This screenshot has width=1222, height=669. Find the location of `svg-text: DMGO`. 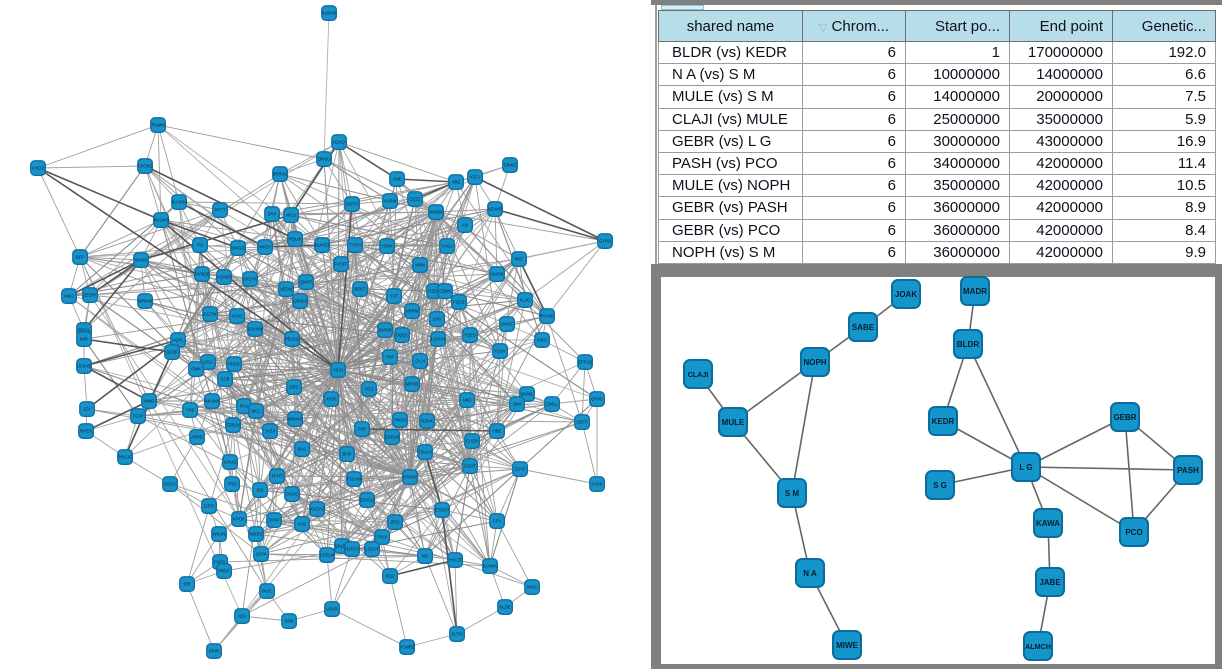

svg-text: DMGO is located at coordinates (238, 248).